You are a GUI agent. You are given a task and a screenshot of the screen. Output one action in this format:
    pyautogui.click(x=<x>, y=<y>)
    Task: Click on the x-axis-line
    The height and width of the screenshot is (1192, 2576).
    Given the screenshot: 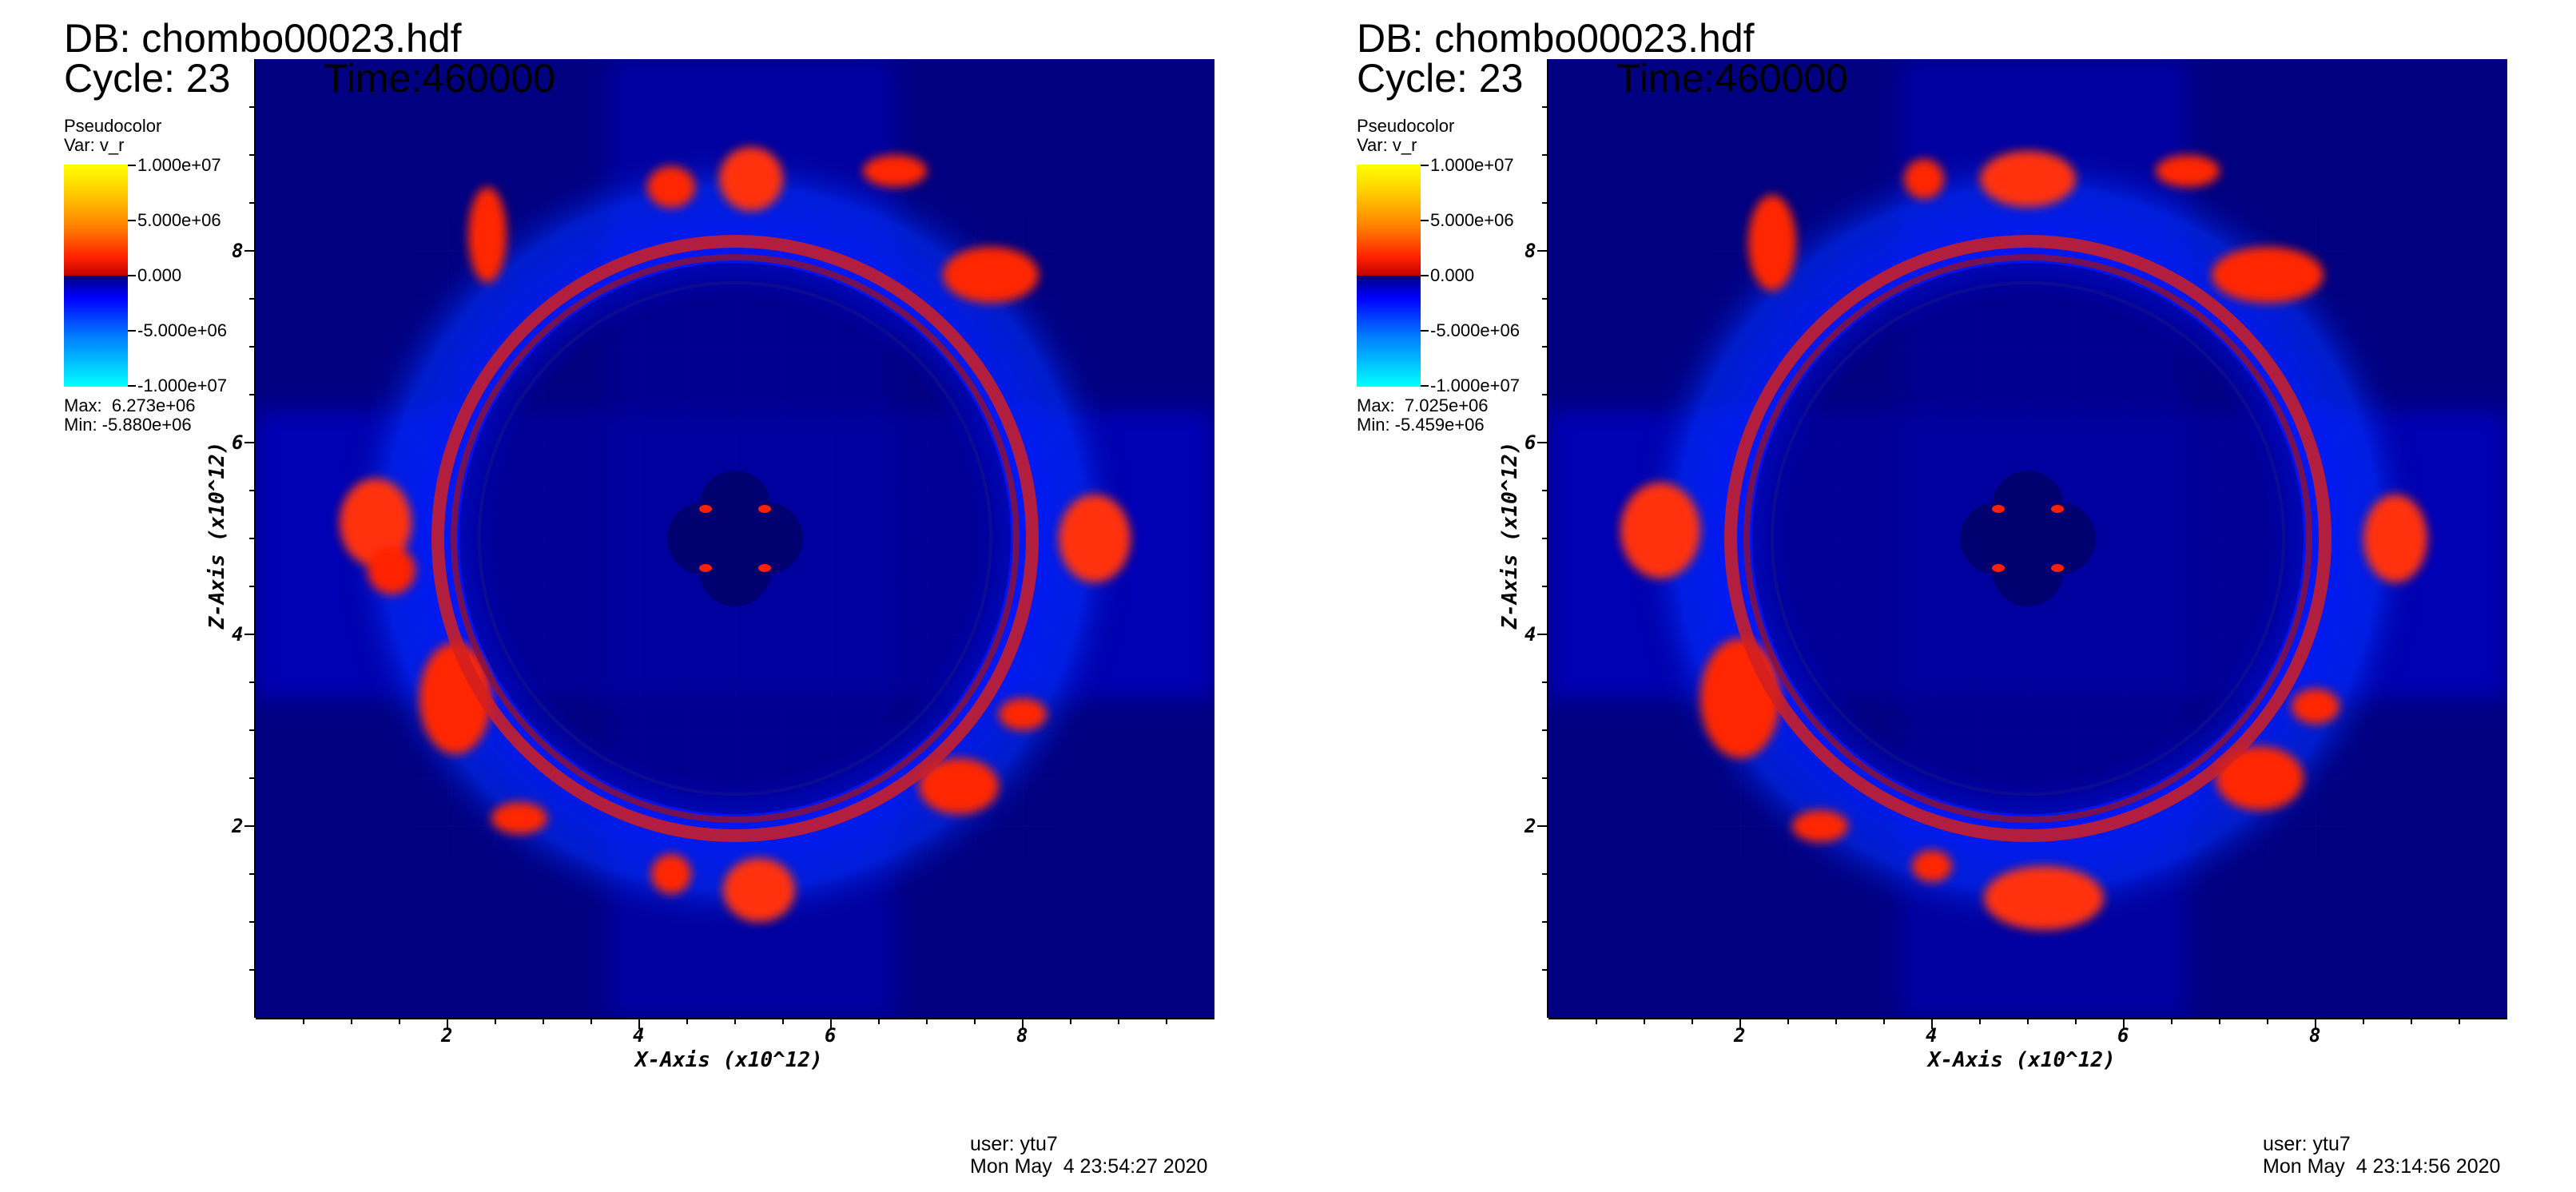 What is the action you would take?
    pyautogui.click(x=735, y=1018)
    